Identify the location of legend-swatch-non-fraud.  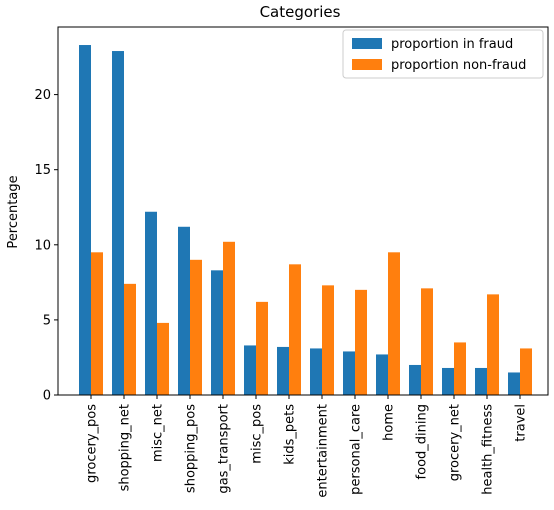
(367, 64).